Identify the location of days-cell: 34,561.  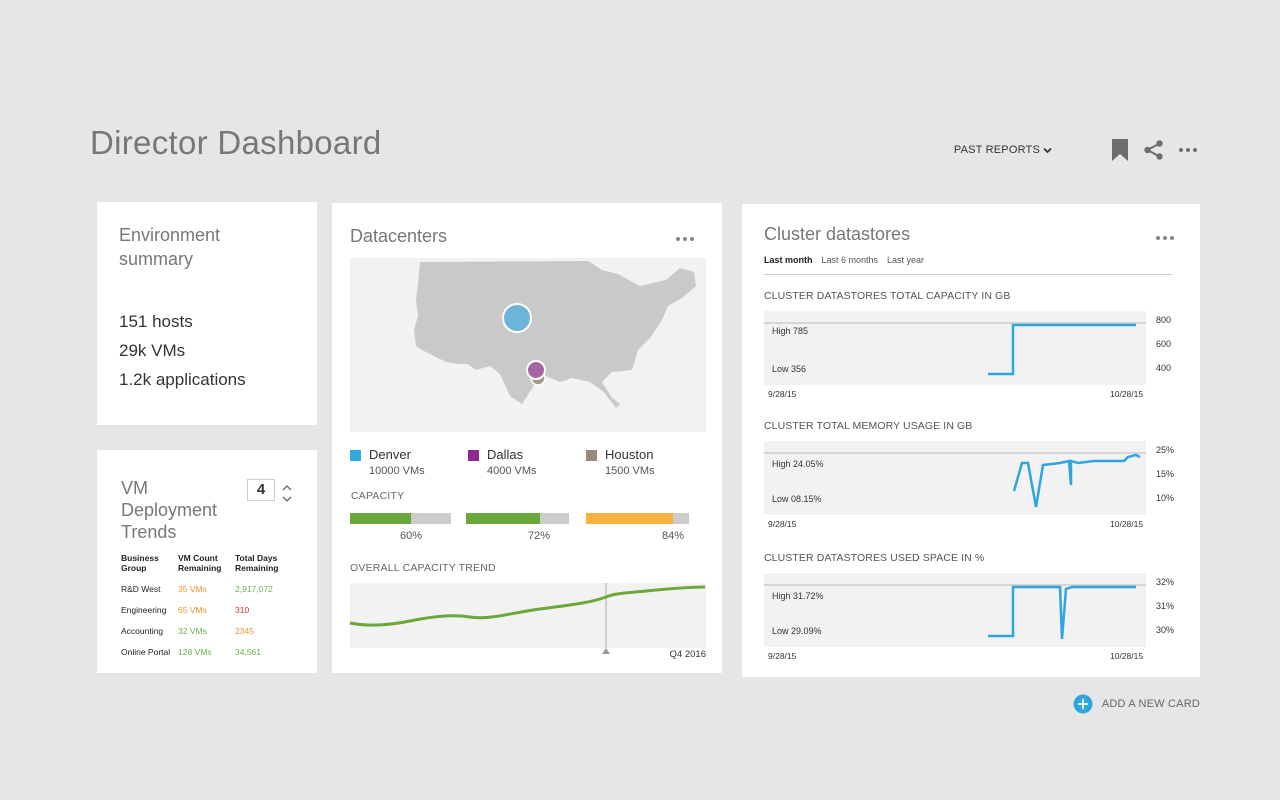
(248, 652).